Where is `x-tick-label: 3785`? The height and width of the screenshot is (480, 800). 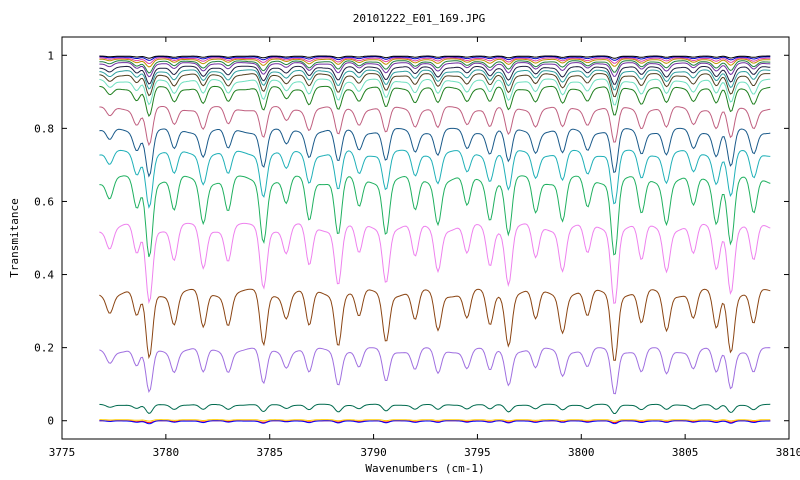 x-tick-label: 3785 is located at coordinates (269, 452).